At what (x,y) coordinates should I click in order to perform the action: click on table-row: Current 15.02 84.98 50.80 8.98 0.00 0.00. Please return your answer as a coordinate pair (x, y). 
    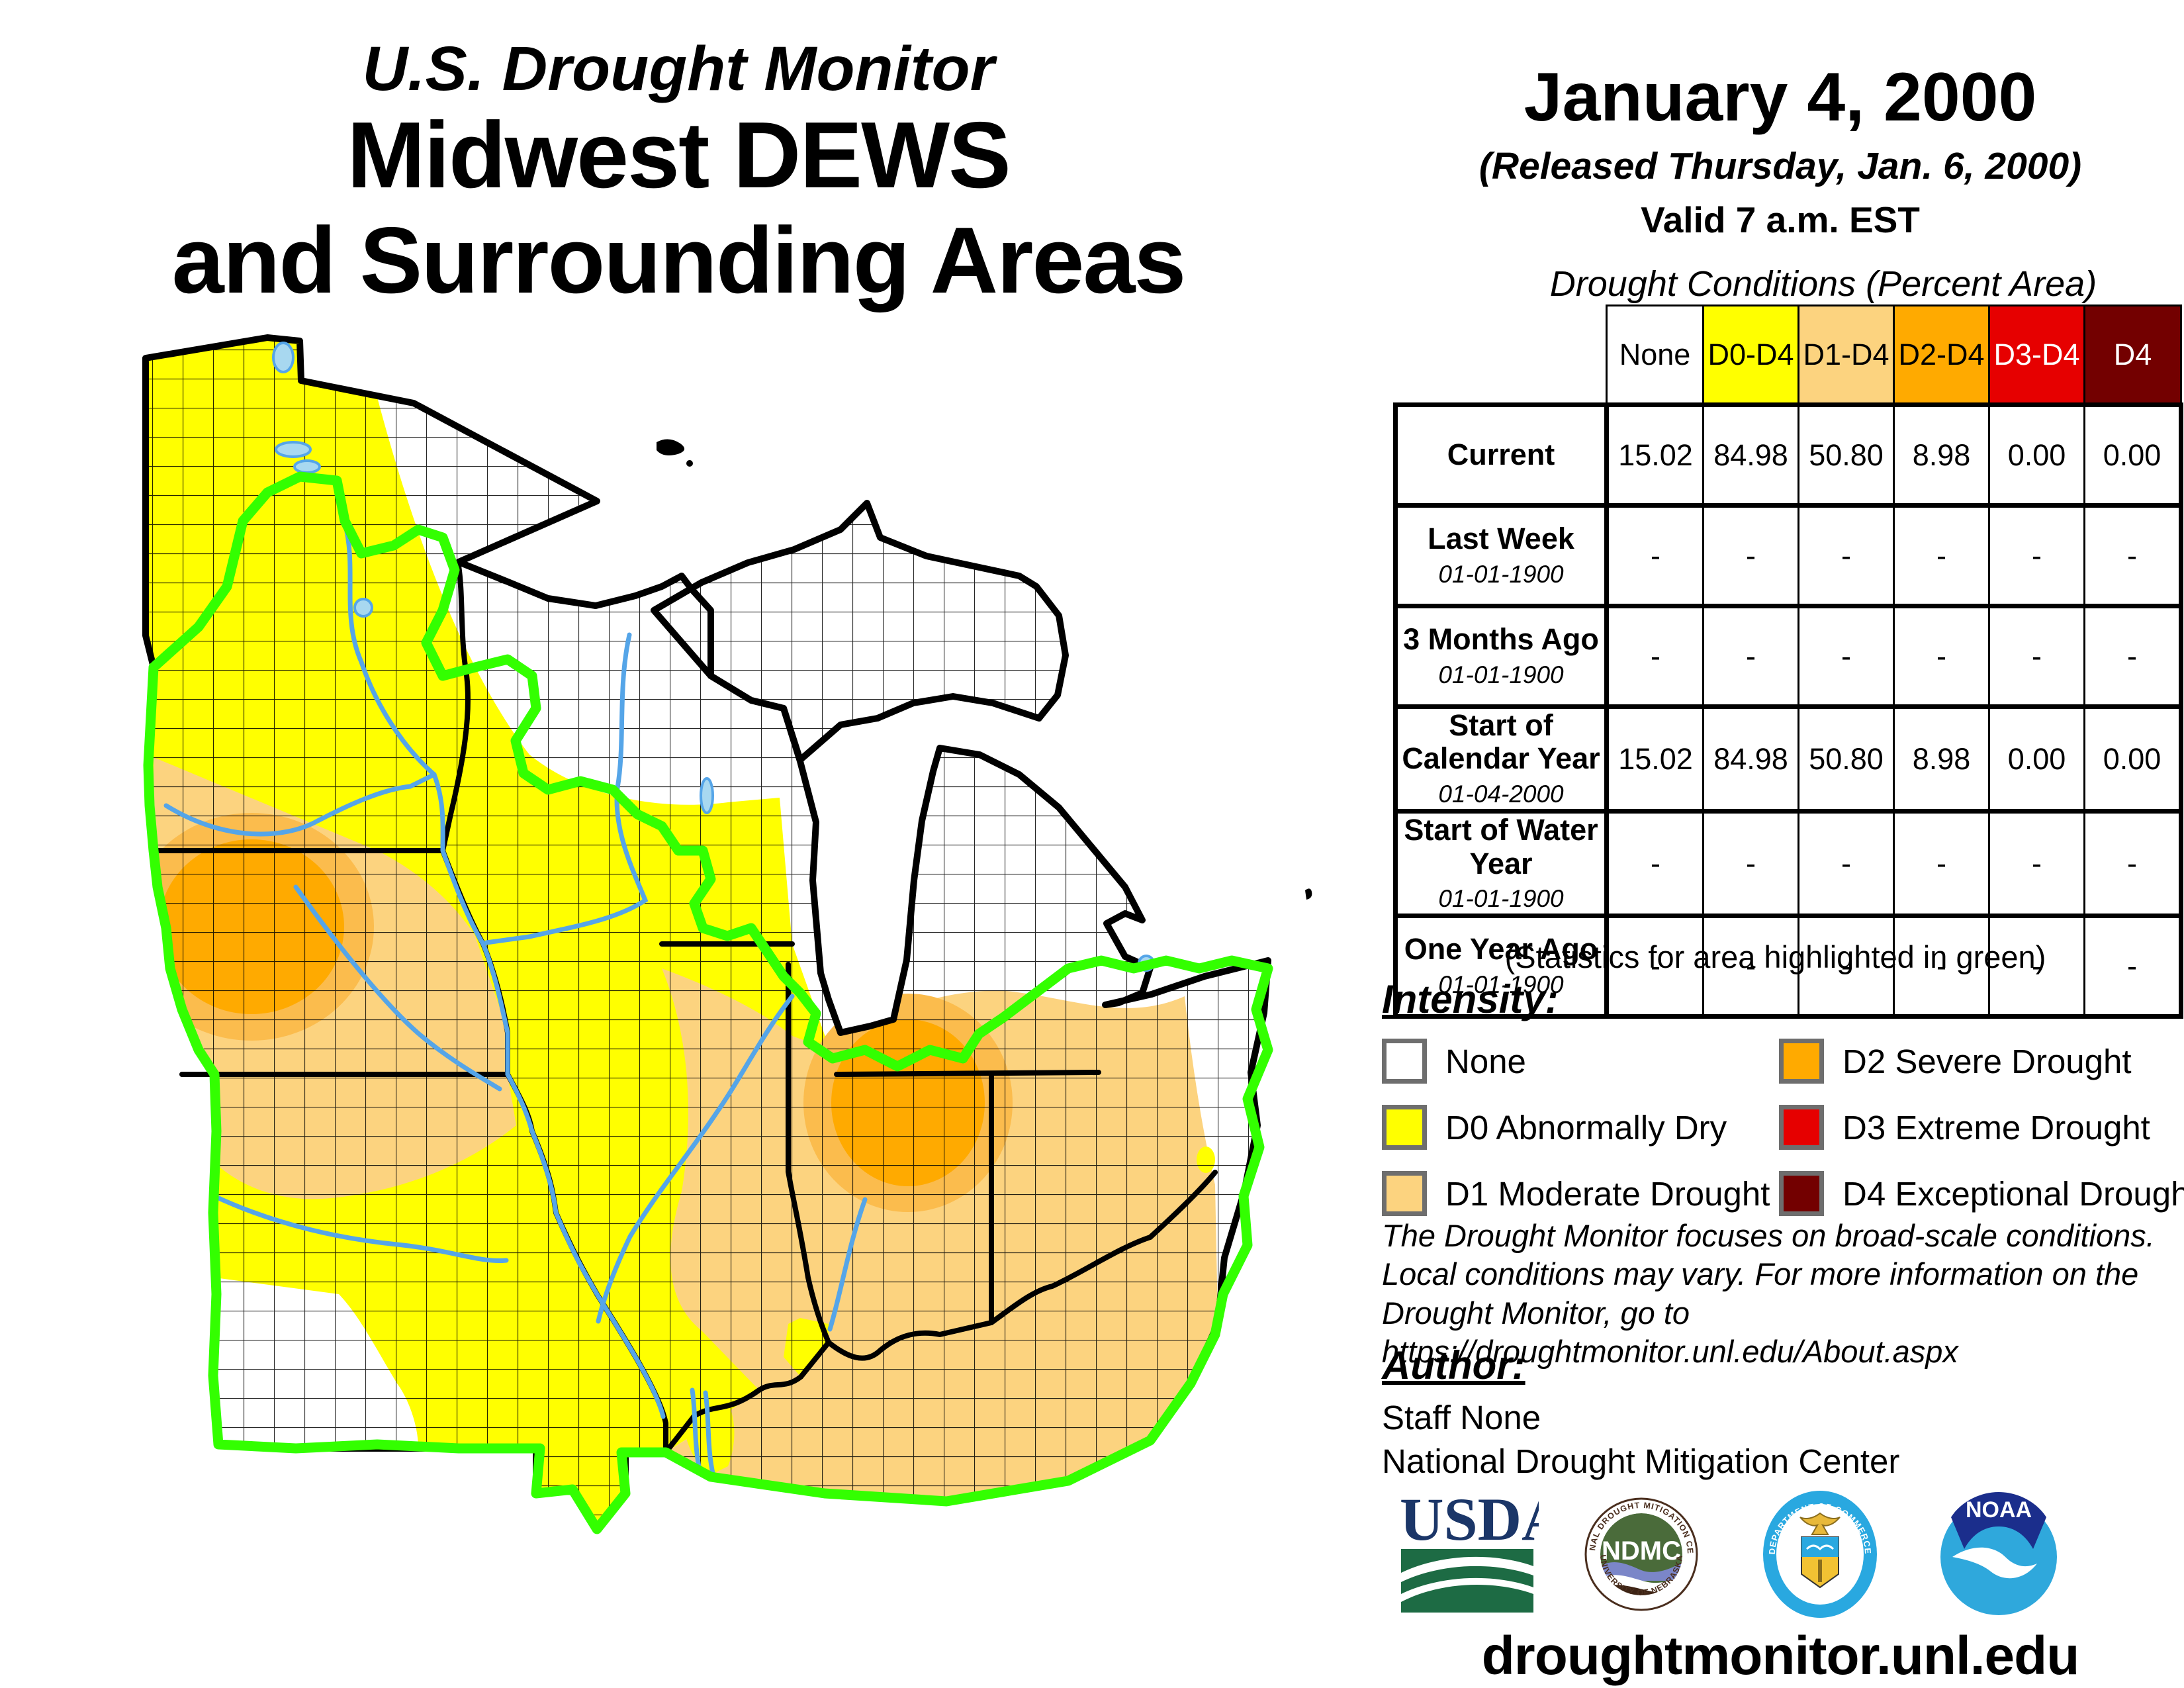
    Looking at the image, I should click on (1788, 455).